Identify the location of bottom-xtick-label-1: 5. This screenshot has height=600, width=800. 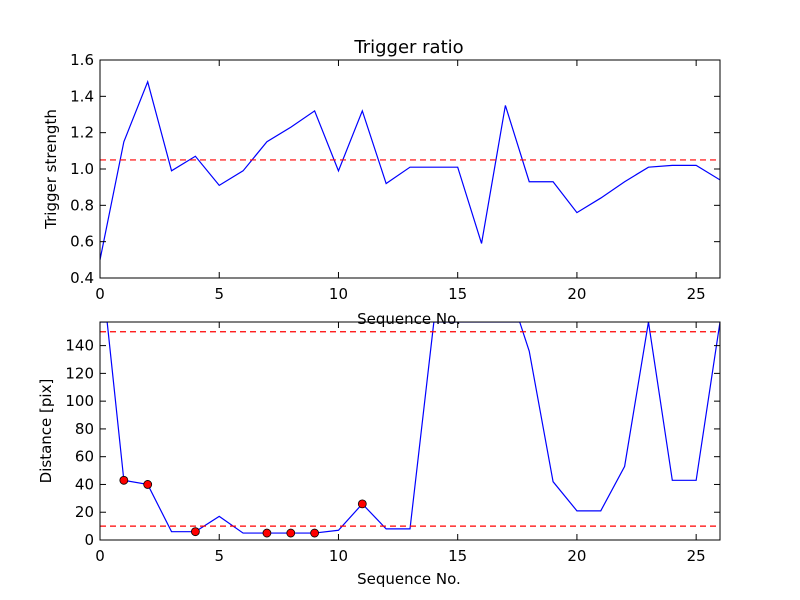
(219, 556).